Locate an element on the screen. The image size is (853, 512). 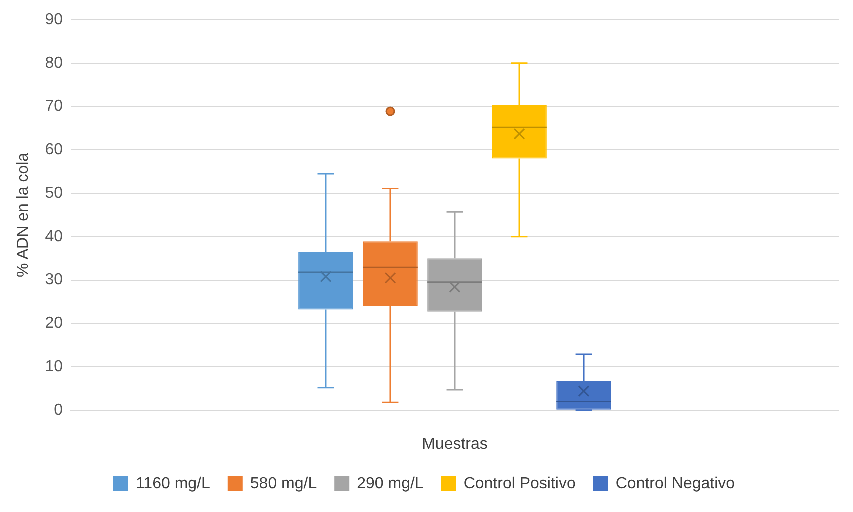
y-axis-title: % ADN en la cola is located at coordinates (23, 215).